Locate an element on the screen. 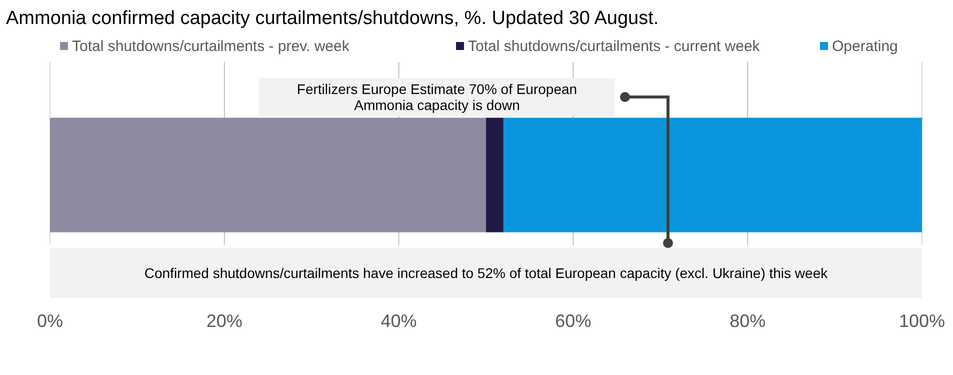 The height and width of the screenshot is (375, 953). x-tick-label: 40% is located at coordinates (398, 321).